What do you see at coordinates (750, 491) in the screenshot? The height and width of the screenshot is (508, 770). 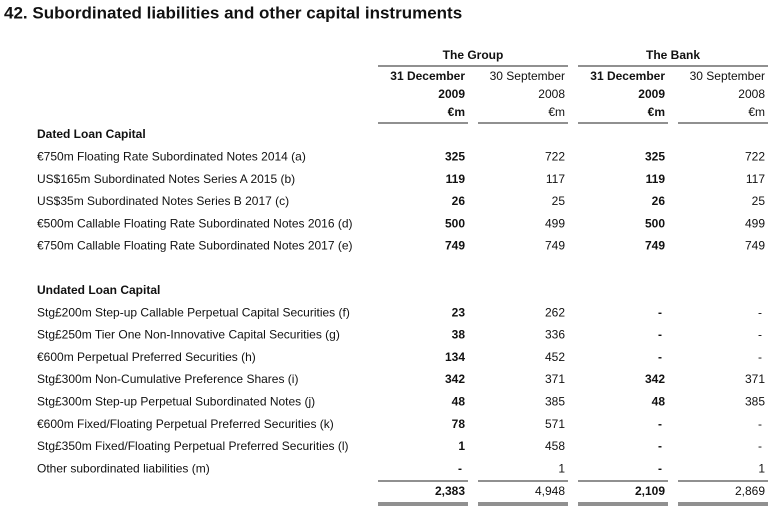 I see `total-cell: 2,869` at bounding box center [750, 491].